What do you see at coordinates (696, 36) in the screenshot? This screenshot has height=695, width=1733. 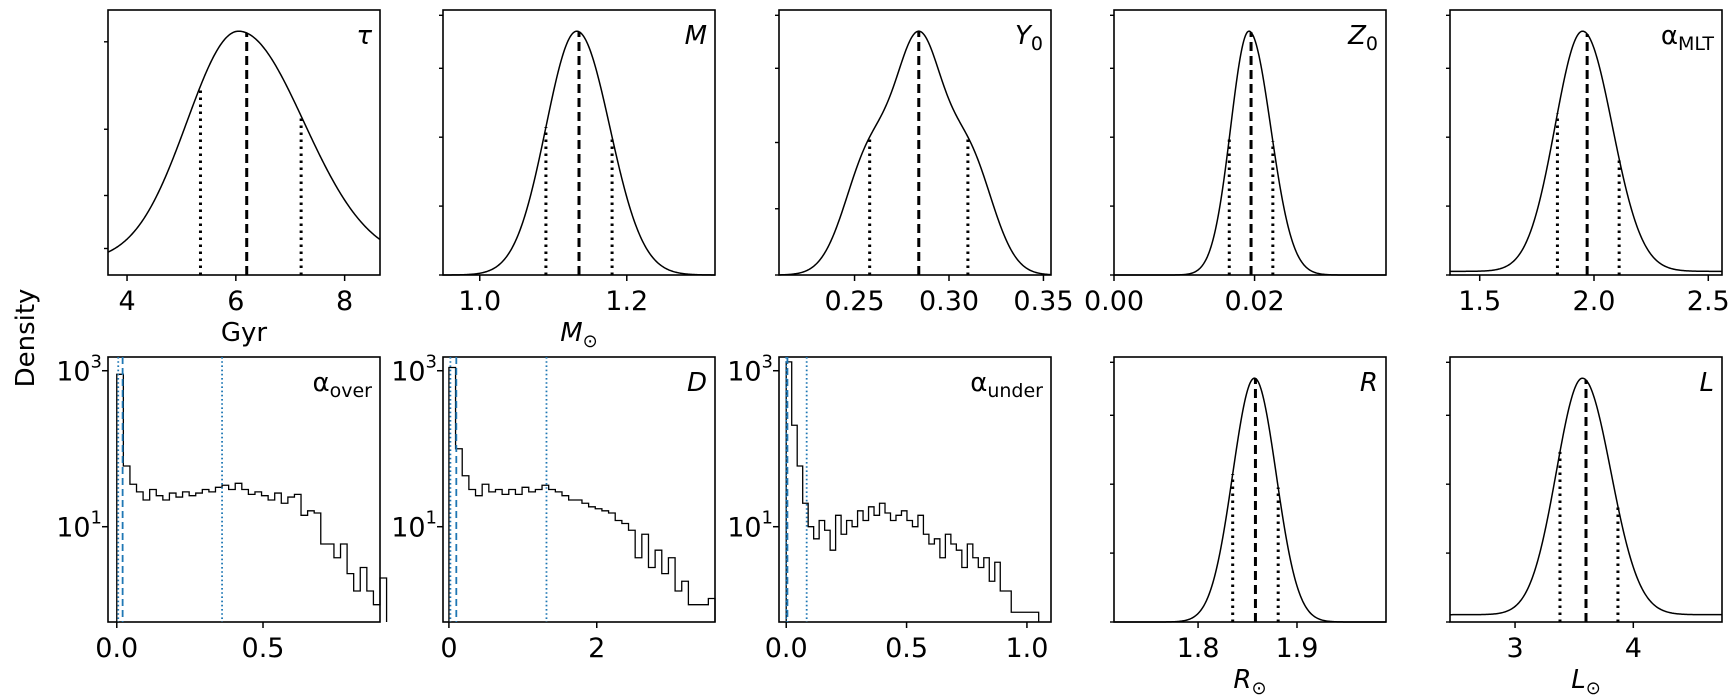 I see `param-label: M` at bounding box center [696, 36].